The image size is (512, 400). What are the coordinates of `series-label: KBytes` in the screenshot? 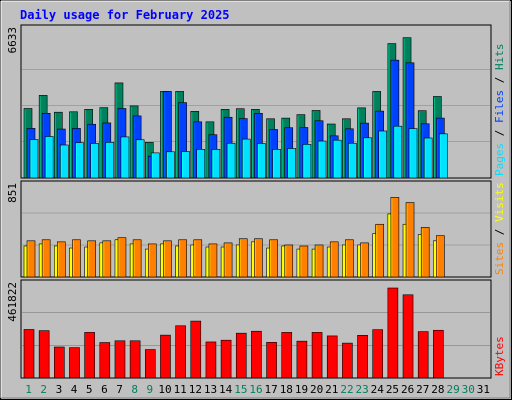 It's located at (499, 356).